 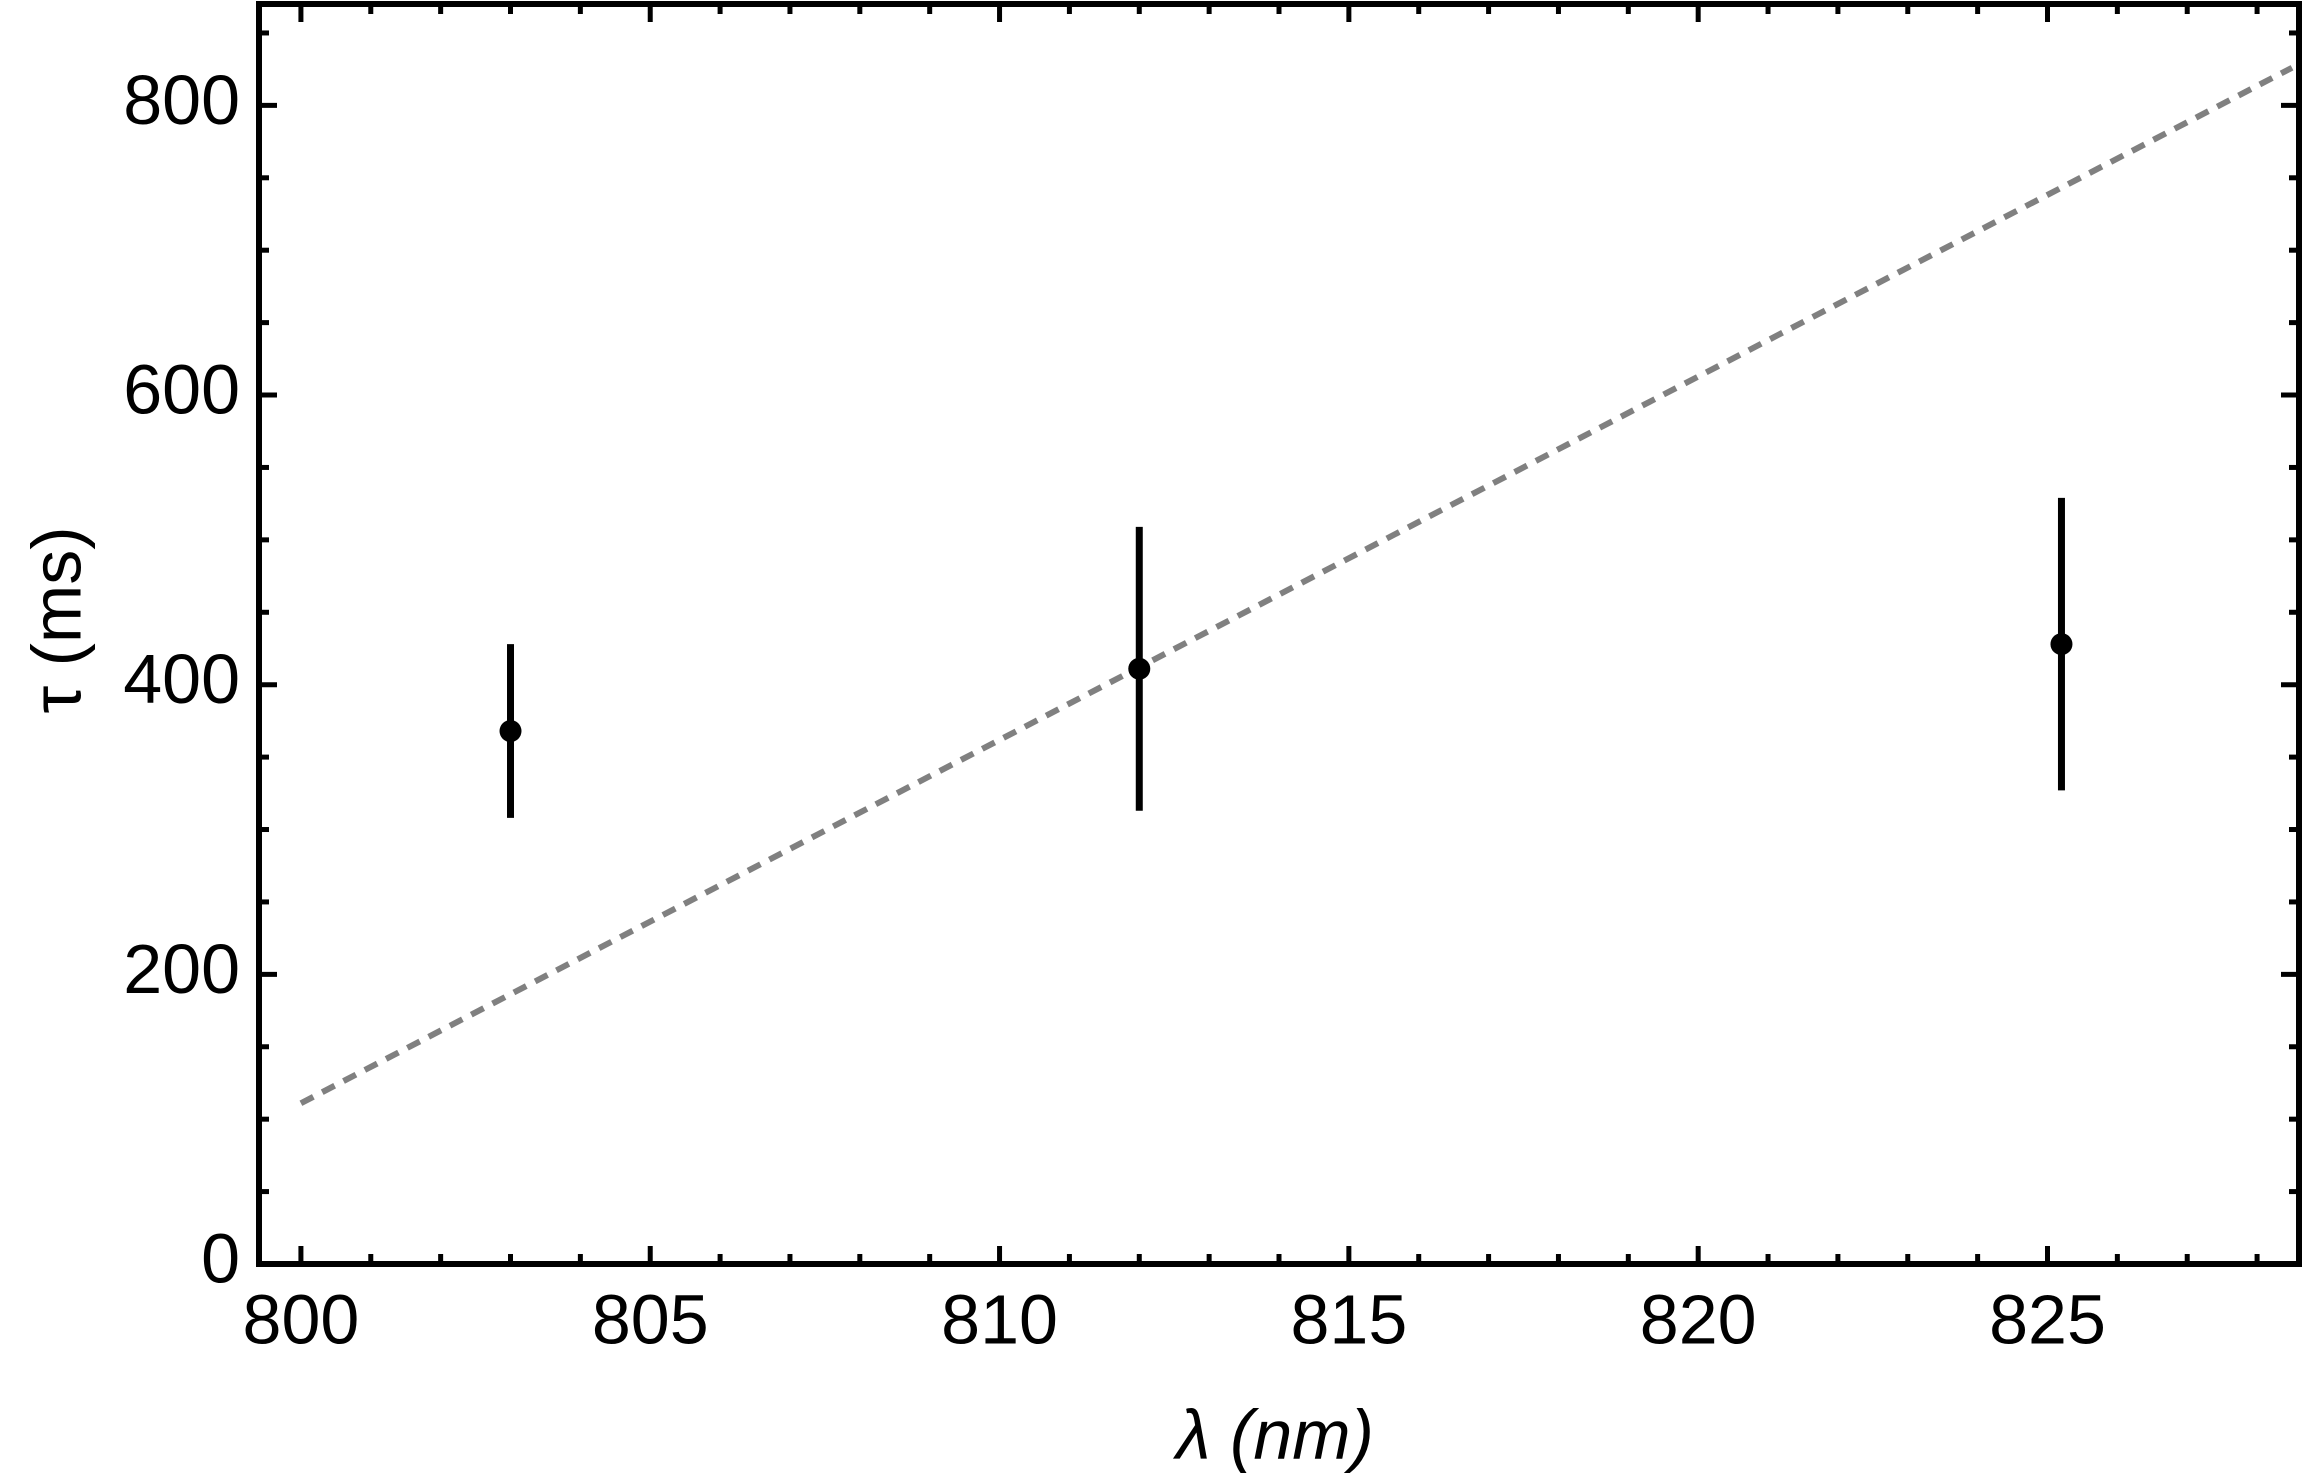 I want to click on y-tick-label: 400, so click(x=181, y=679).